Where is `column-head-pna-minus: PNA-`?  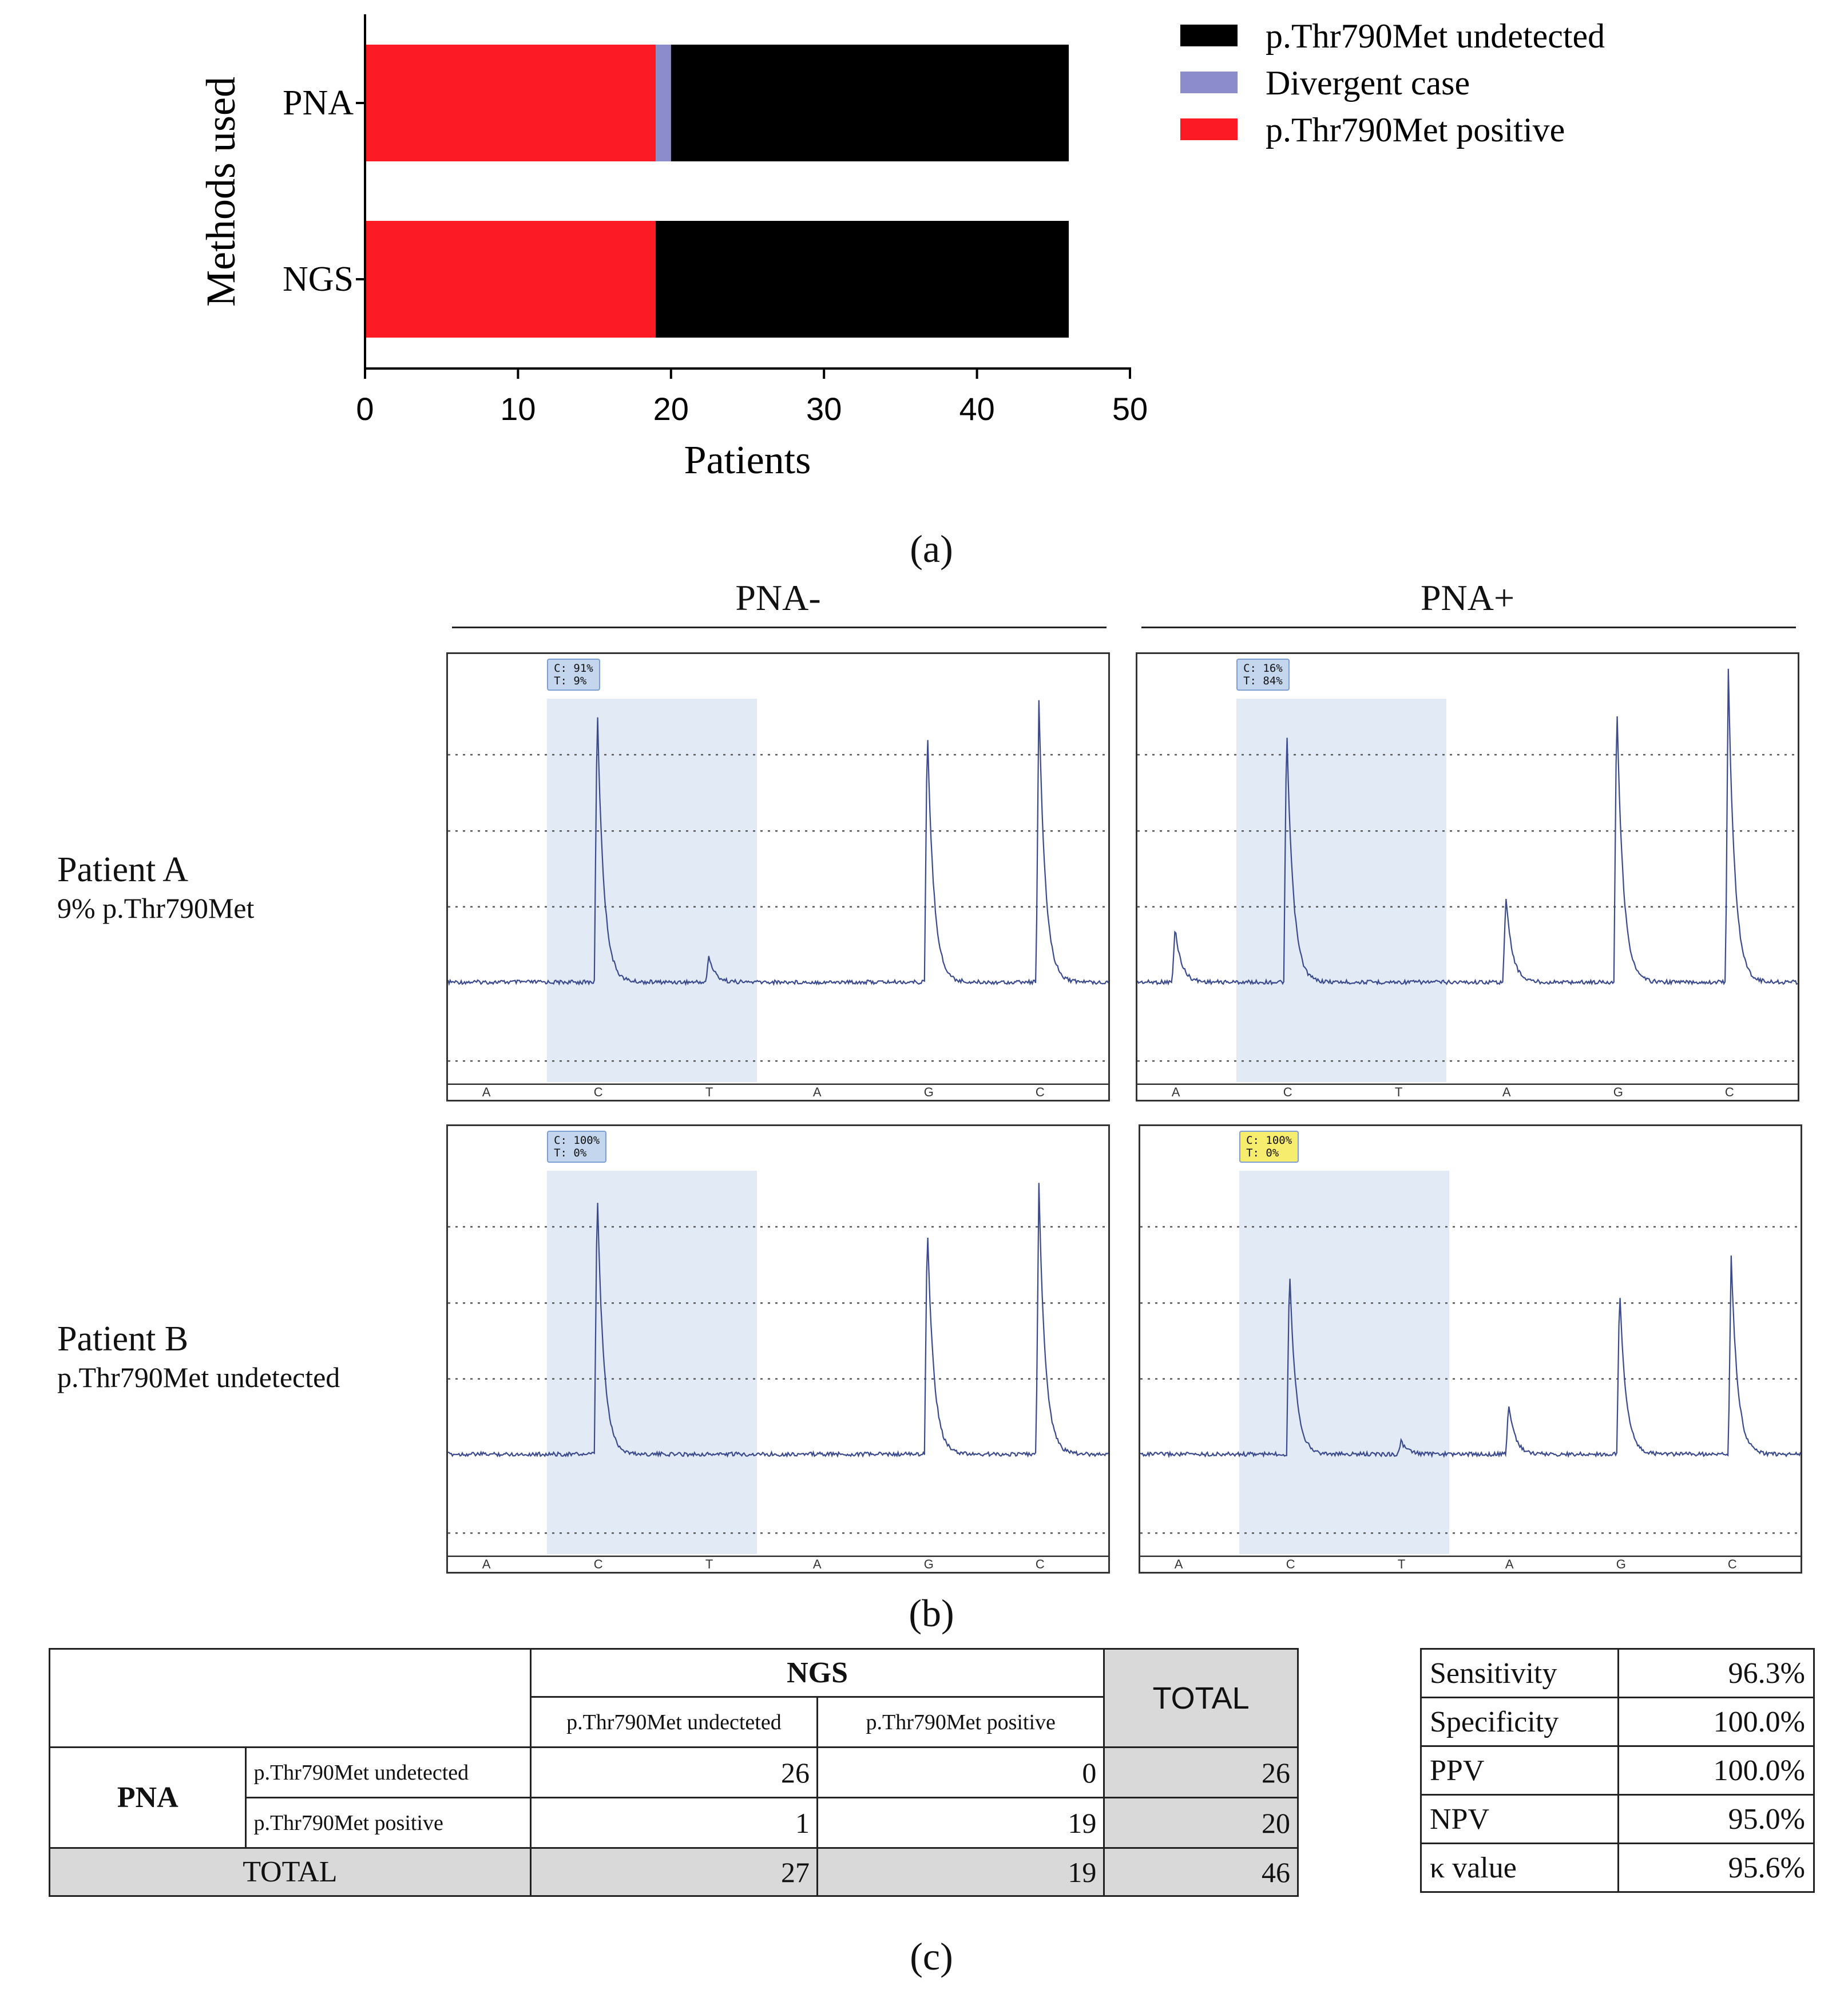 column-head-pna-minus: PNA- is located at coordinates (778, 597).